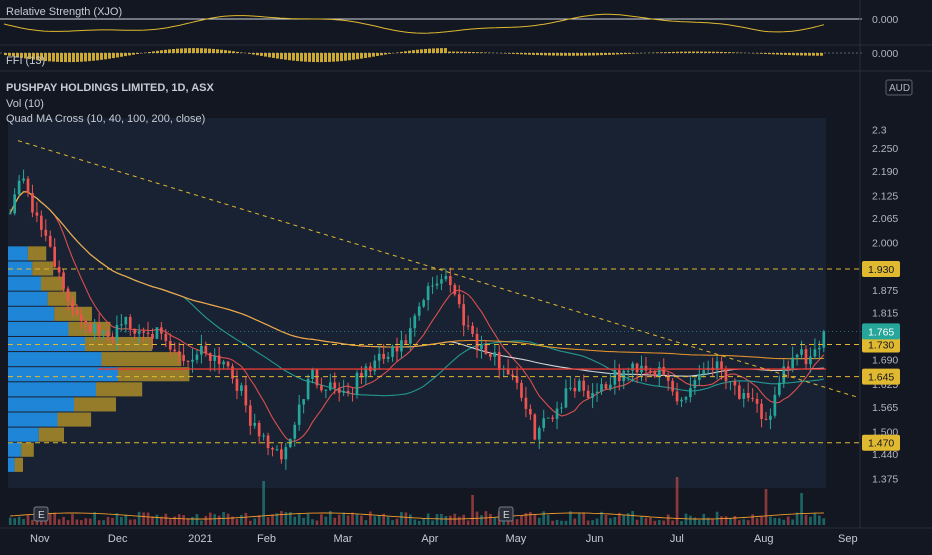 This screenshot has height=555, width=932. Describe the element at coordinates (881, 346) in the screenshot. I see `price-level-label: 1.730` at that location.